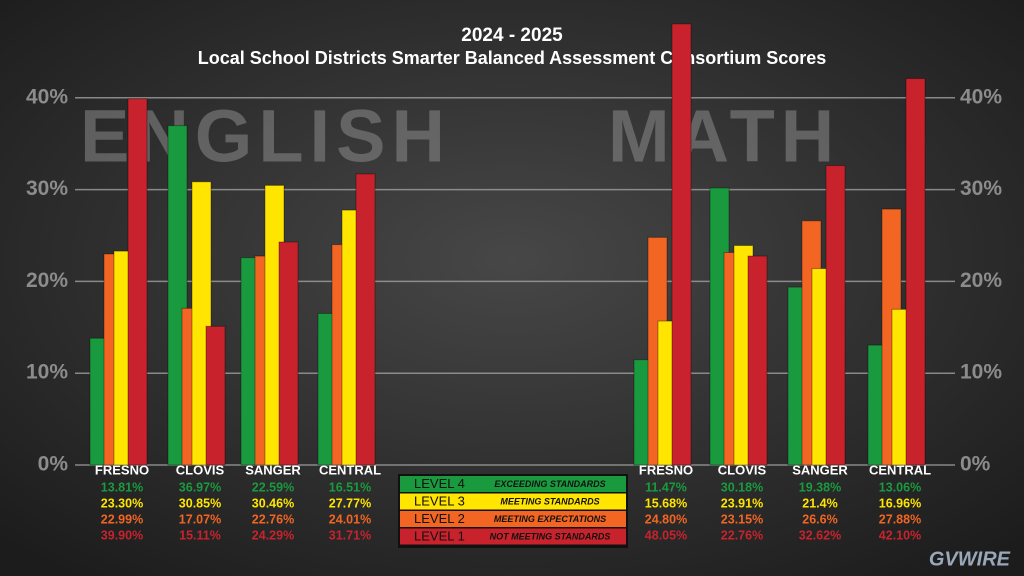 The height and width of the screenshot is (576, 1024). What do you see at coordinates (439, 501) in the screenshot?
I see `legend-entry: LEVEL 3` at bounding box center [439, 501].